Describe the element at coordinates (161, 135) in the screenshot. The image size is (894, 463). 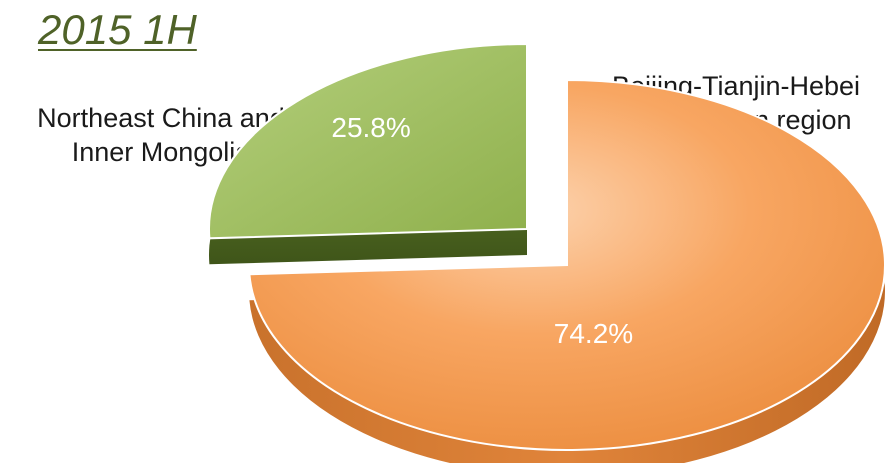
I see `slice-label-northeast: Northeast China and Inner Mongolia` at that location.